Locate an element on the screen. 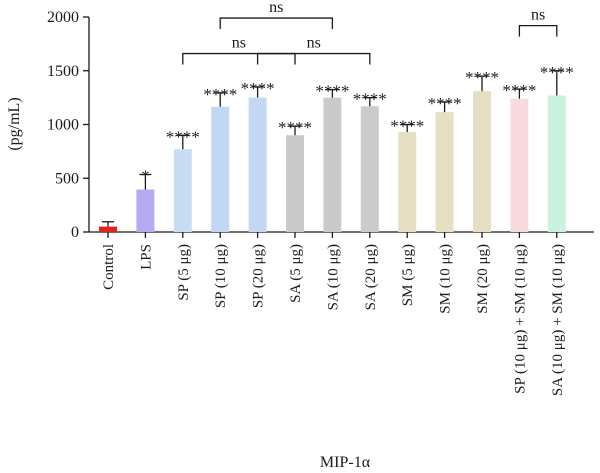 Image resolution: width=600 pixels, height=473 pixels. x-tick-label: SA (10 μg) + SM (10 μg) is located at coordinates (558, 320).